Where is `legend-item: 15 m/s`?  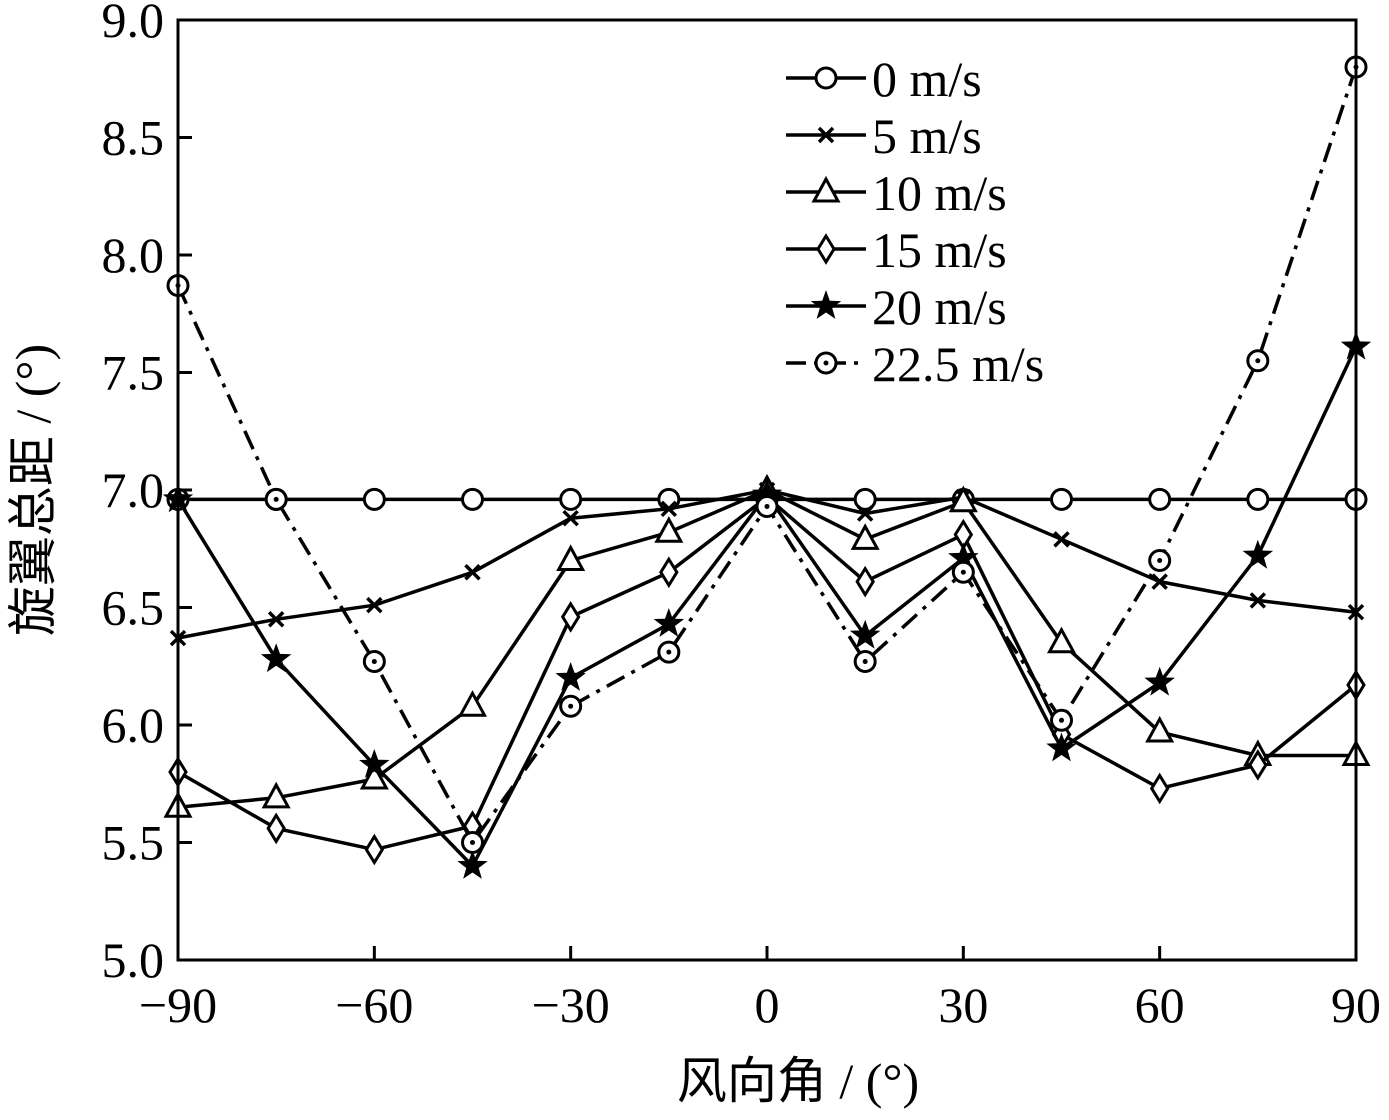
legend-item: 15 m/s is located at coordinates (896, 250).